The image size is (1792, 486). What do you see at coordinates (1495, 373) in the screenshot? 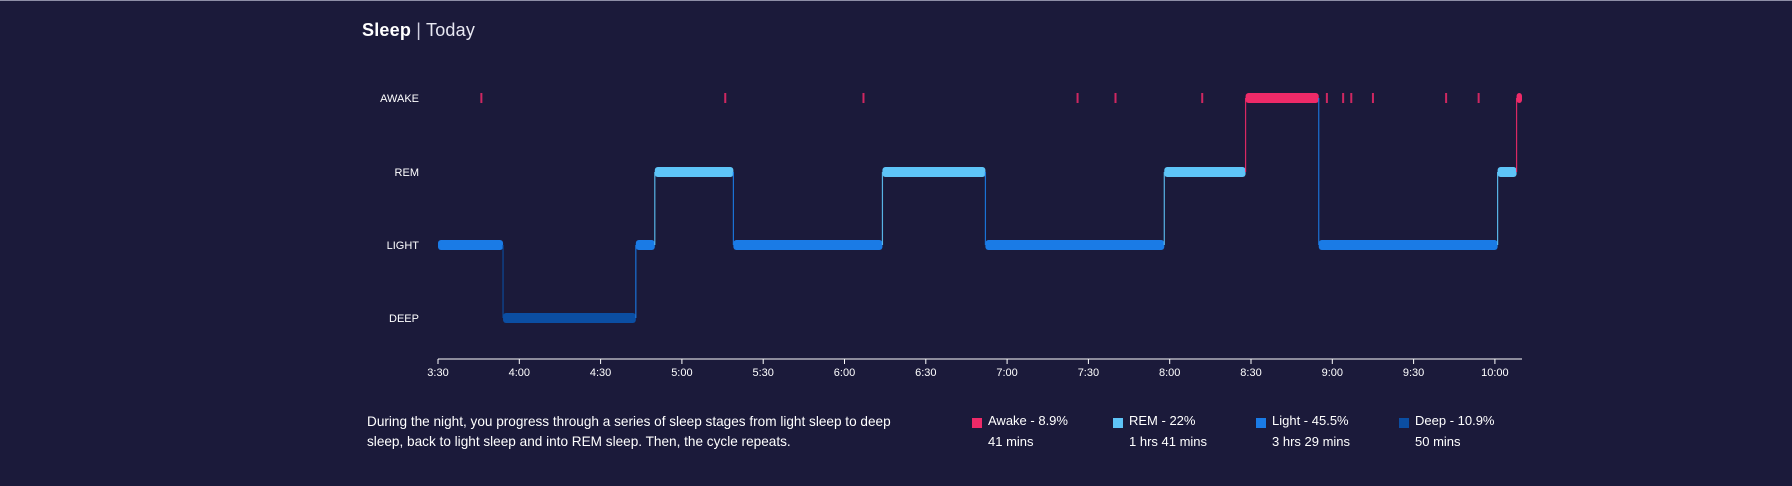
I see `x-tick-label: 10:00` at bounding box center [1495, 373].